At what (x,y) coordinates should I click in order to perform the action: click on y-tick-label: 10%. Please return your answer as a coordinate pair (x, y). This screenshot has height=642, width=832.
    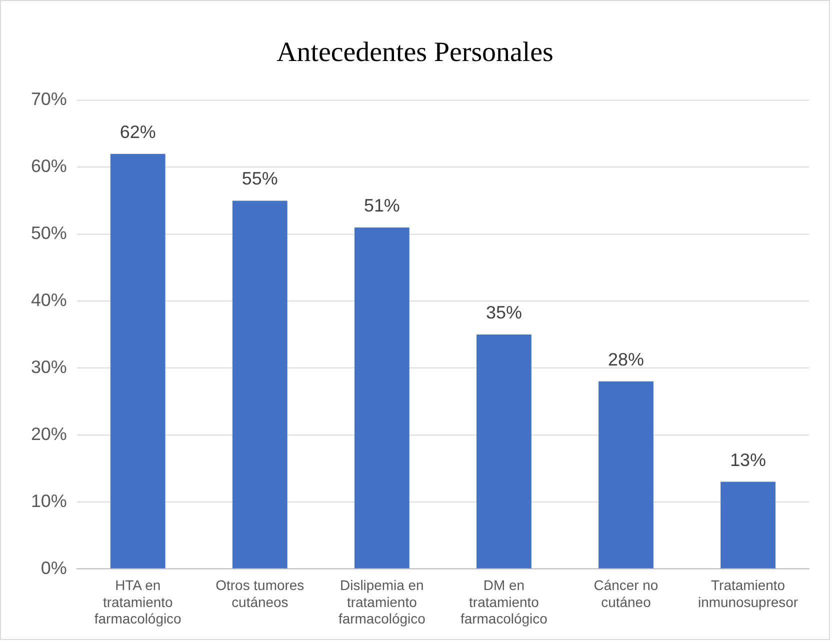
    Looking at the image, I should click on (48, 500).